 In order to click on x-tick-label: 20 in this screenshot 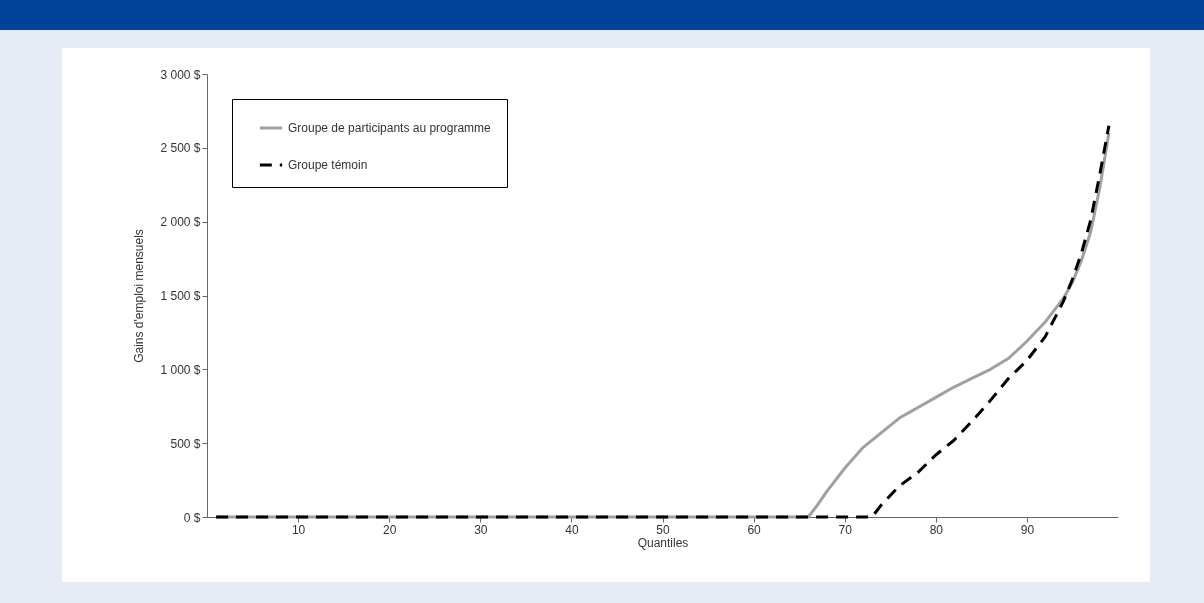, I will do `click(390, 529)`.